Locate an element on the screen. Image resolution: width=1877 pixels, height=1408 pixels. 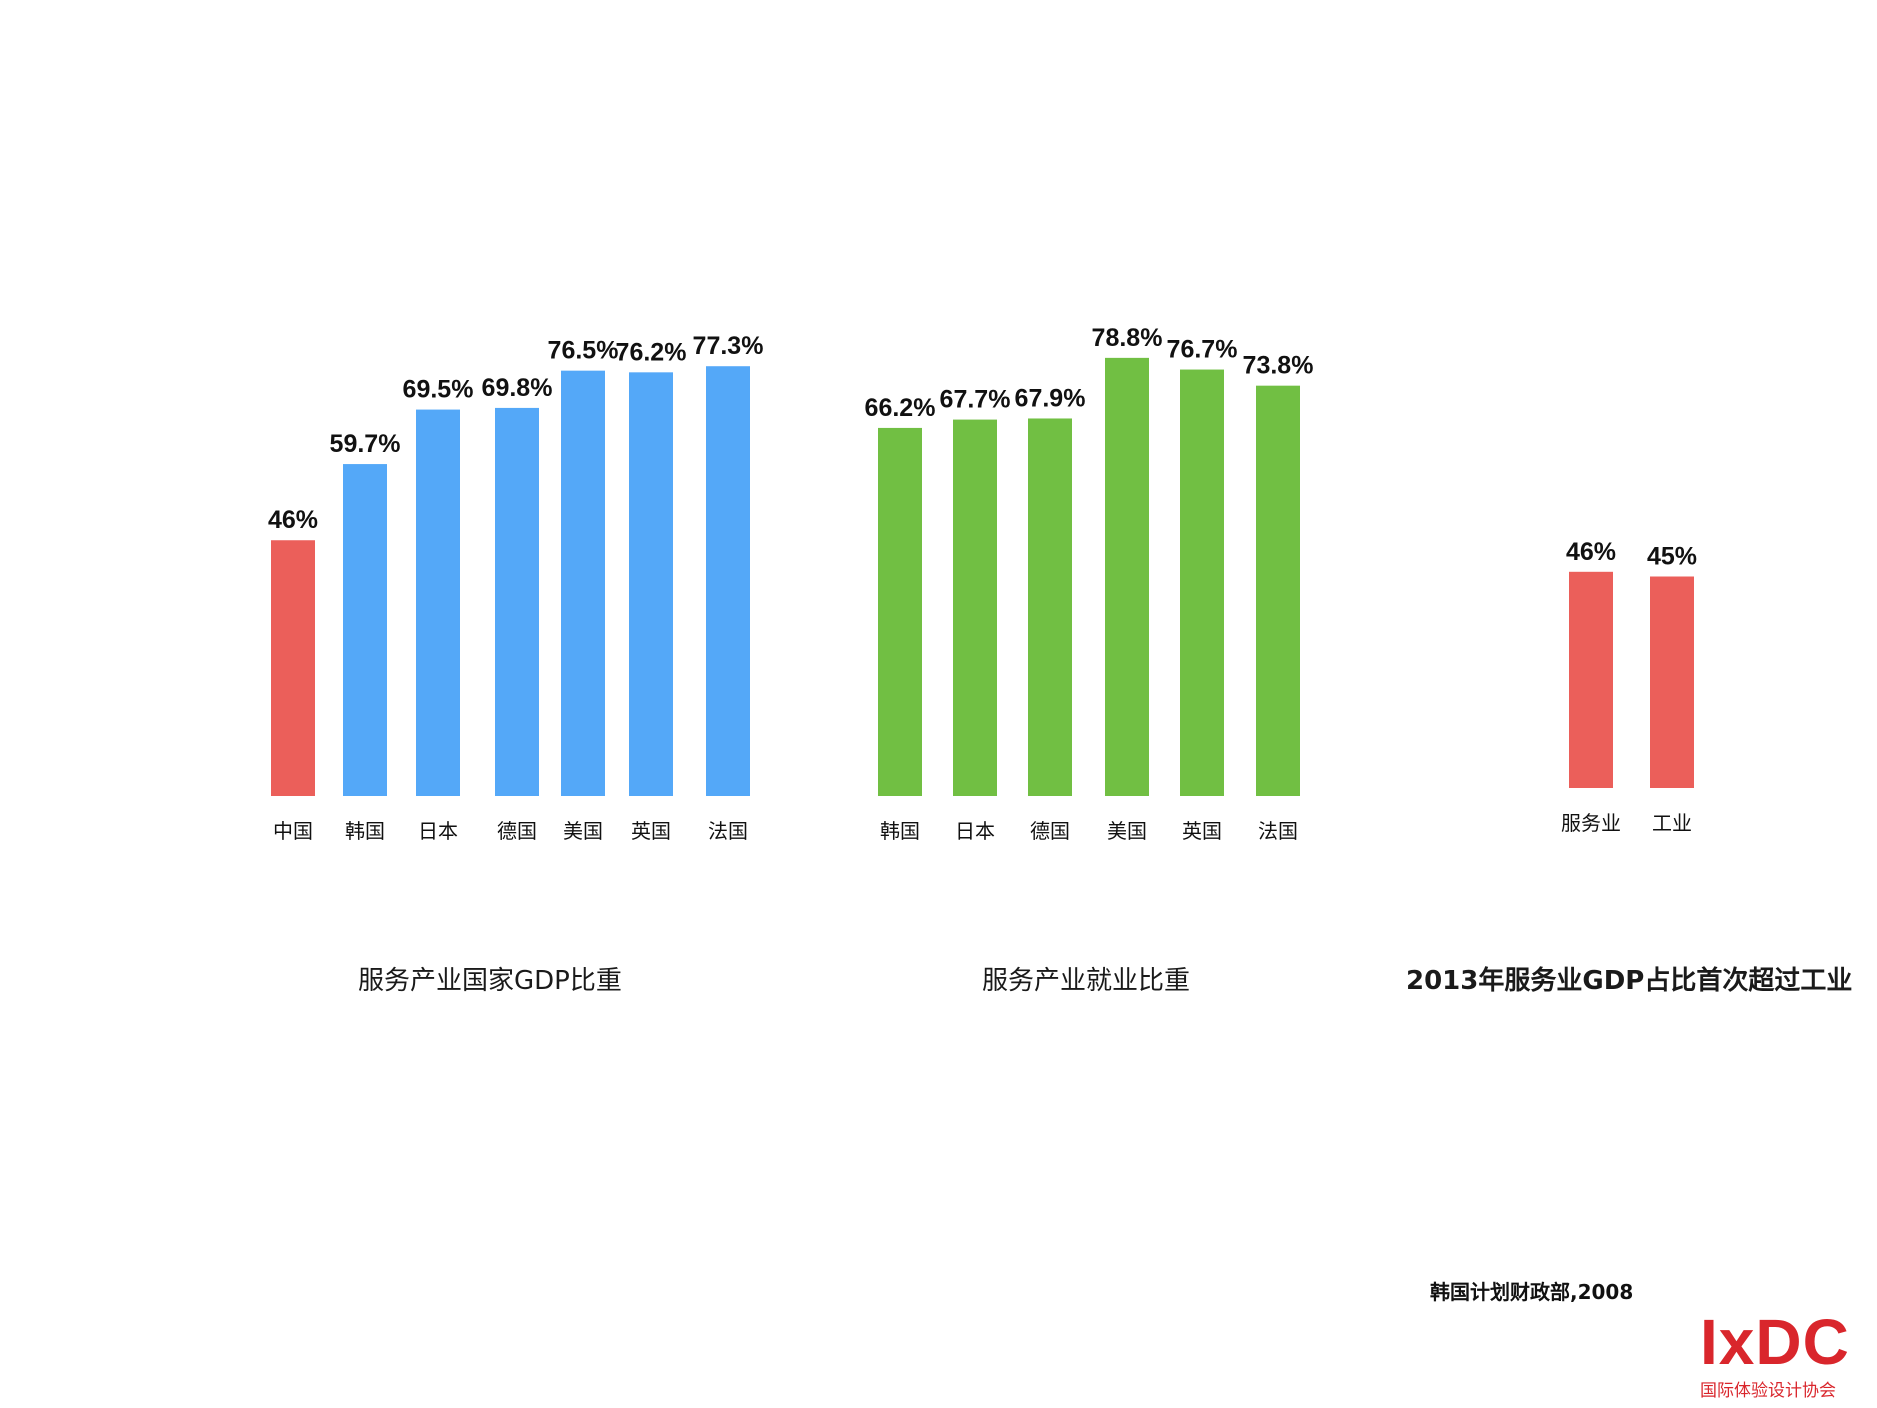
category-label-1-3: 美国 is located at coordinates (1127, 831).